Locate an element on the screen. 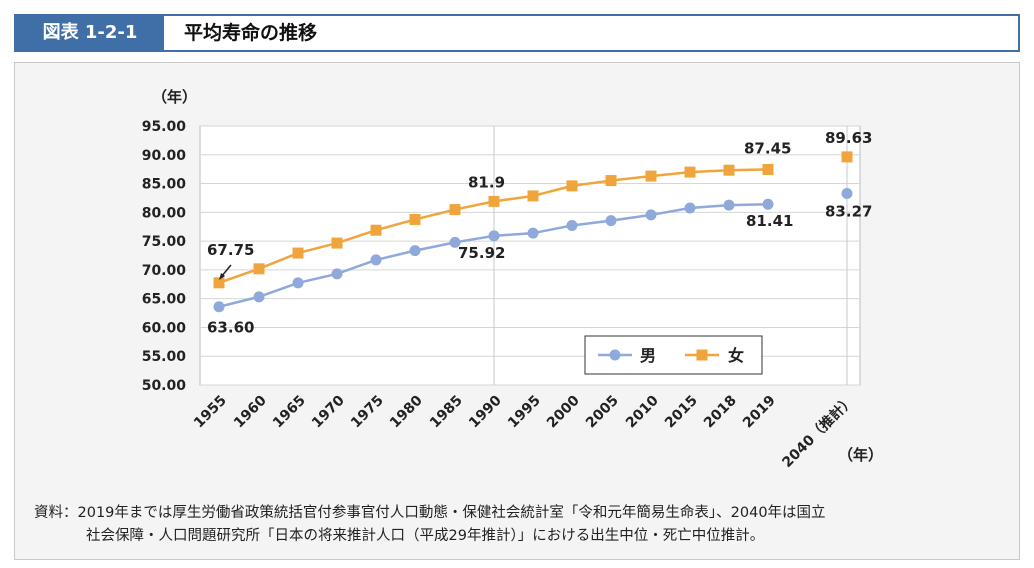 The image size is (1034, 568). data-label-leader-arrow is located at coordinates (222, 276).